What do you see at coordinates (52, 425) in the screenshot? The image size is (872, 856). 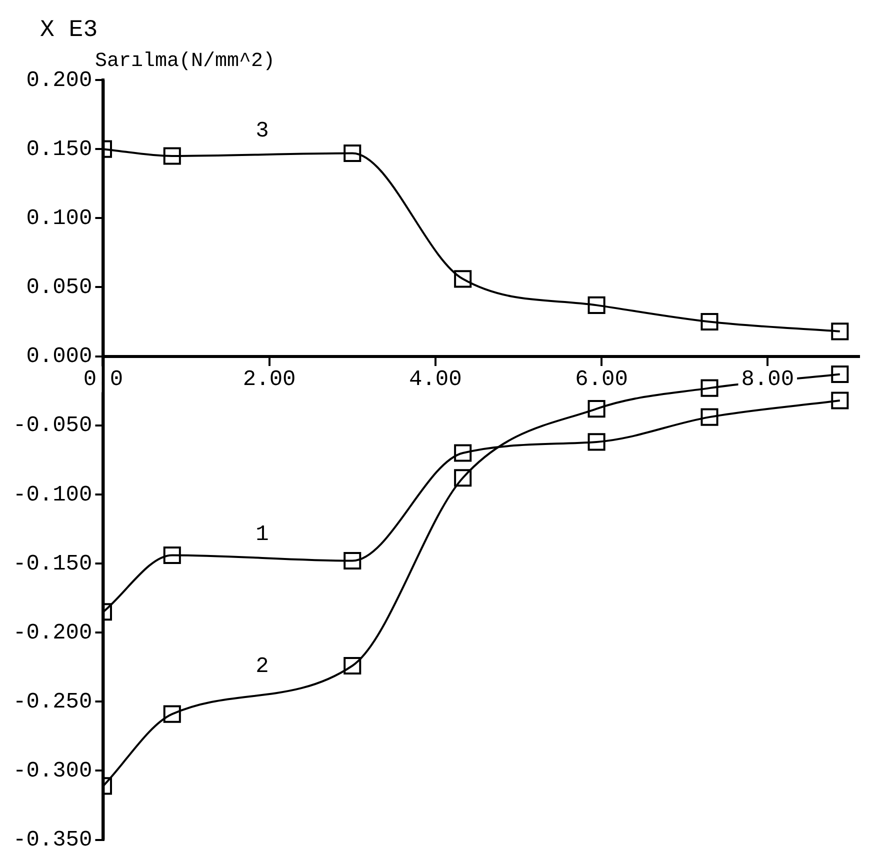 I see `y-tick-label: -0.050` at bounding box center [52, 425].